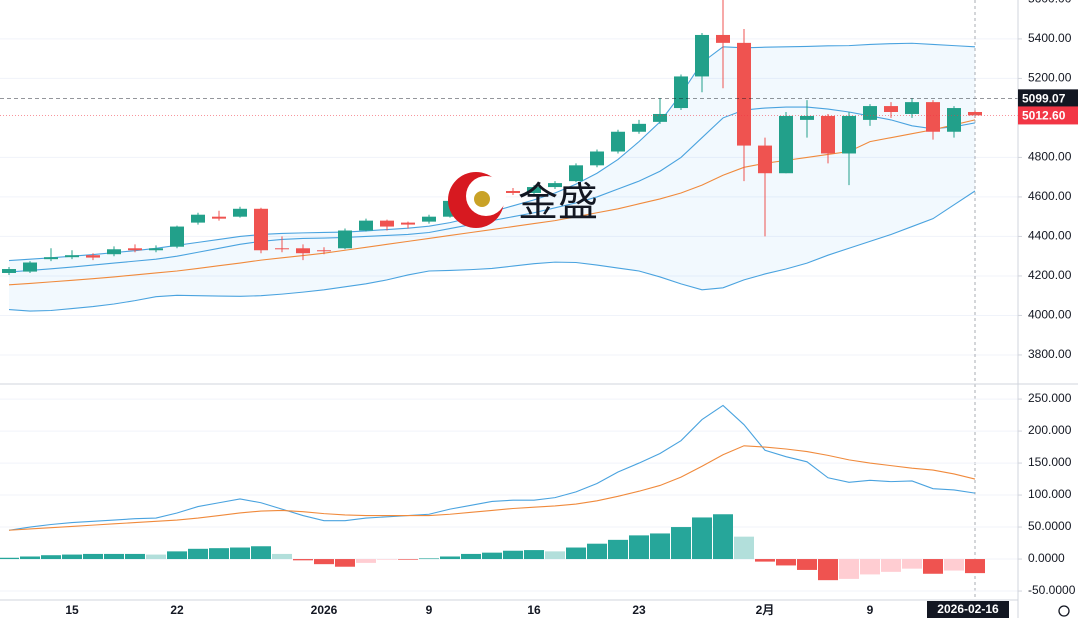  I want to click on y-tick-label: 0.0000, so click(1046, 558).